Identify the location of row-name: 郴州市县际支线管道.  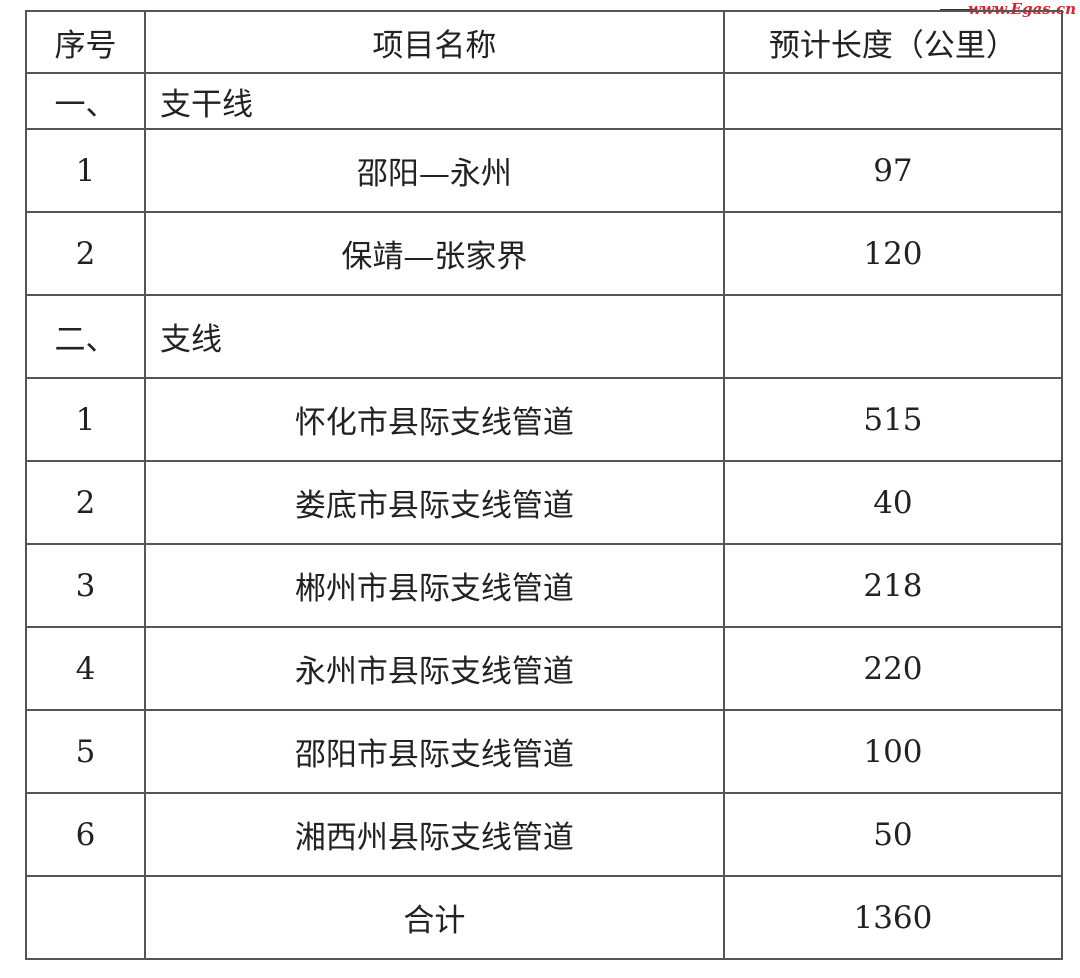
(434, 585).